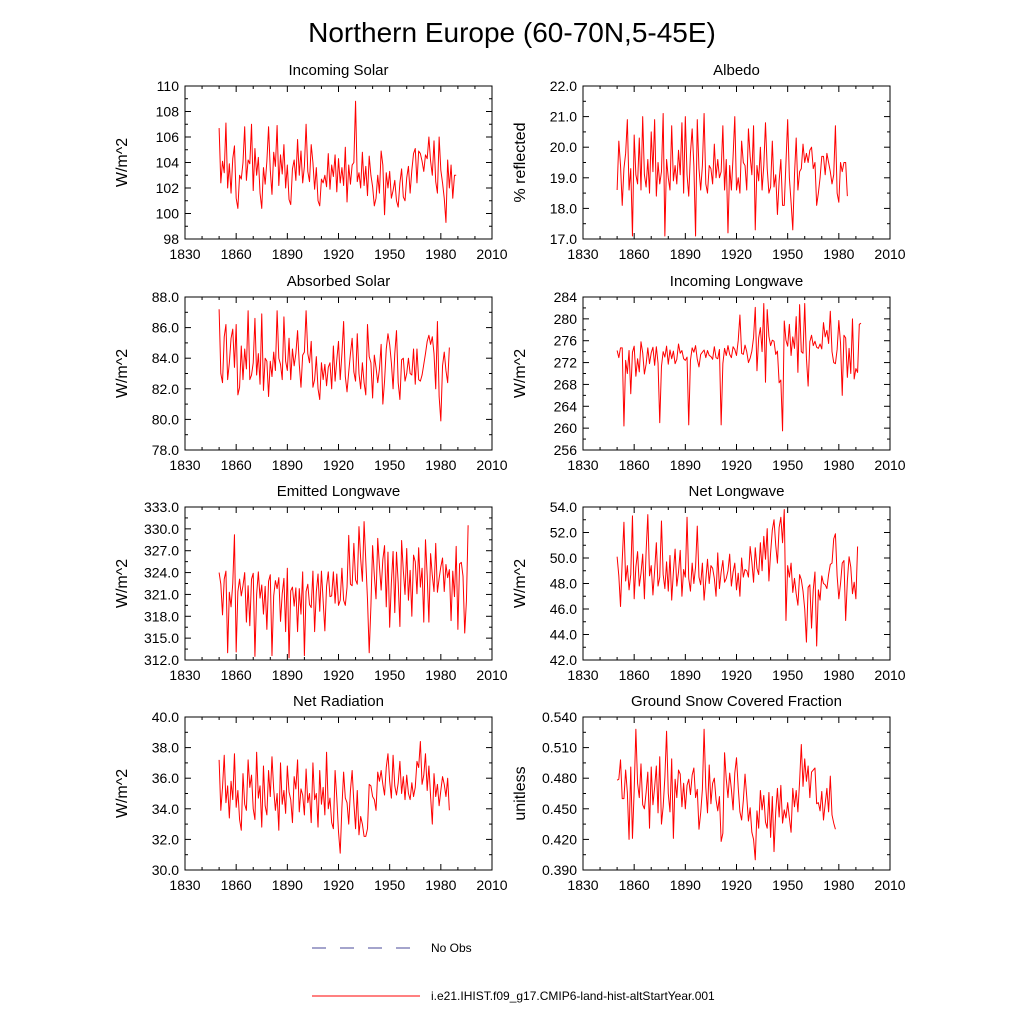 Image resolution: width=1024 pixels, height=1024 pixels. Describe the element at coordinates (165, 389) in the screenshot. I see `y-tick-label: 82.0` at that location.